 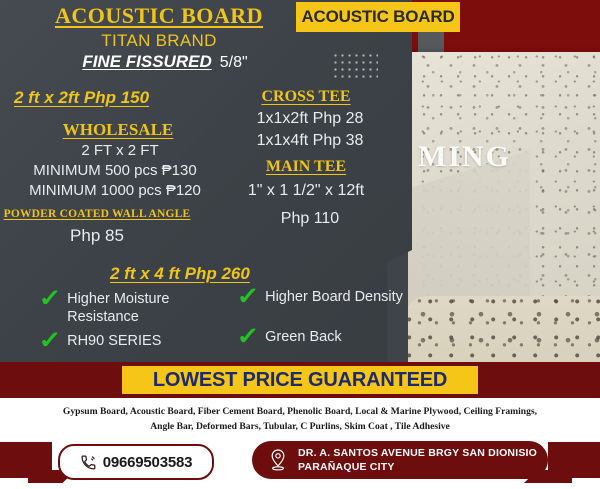 I want to click on address-line-2: PARAÑAQUE CITY, so click(x=346, y=467).